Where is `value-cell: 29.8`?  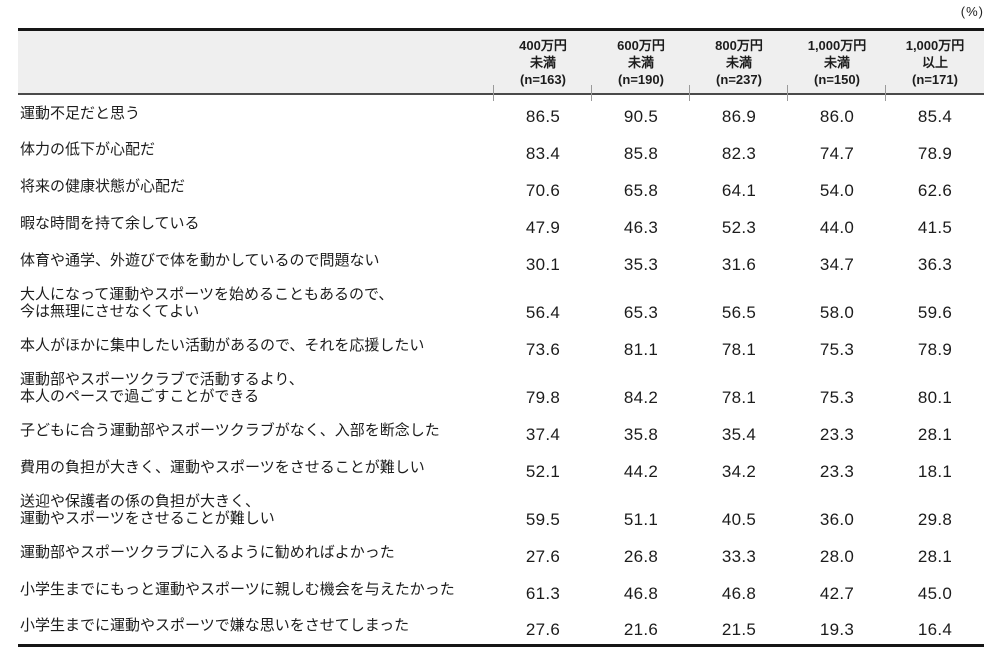 value-cell: 29.8 is located at coordinates (935, 519).